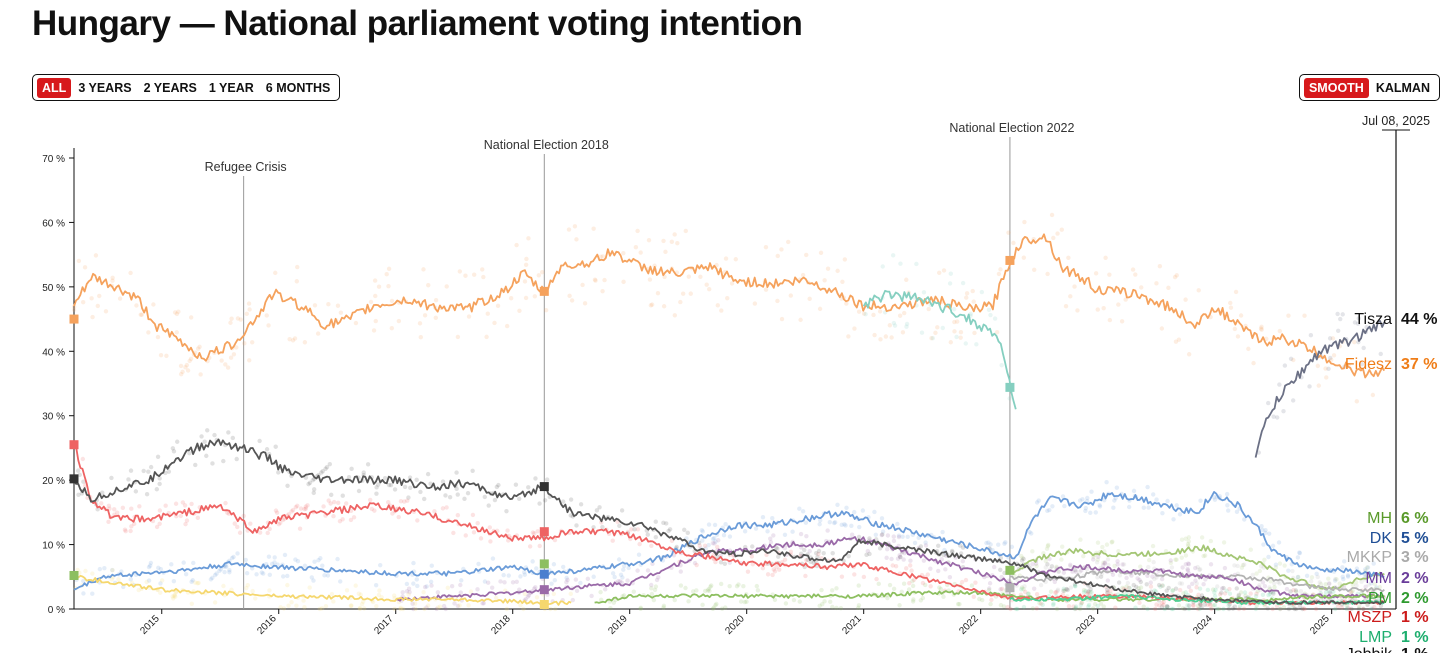 This screenshot has height=653, width=1456. What do you see at coordinates (54, 87) in the screenshot?
I see `range-all-button: ALL` at bounding box center [54, 87].